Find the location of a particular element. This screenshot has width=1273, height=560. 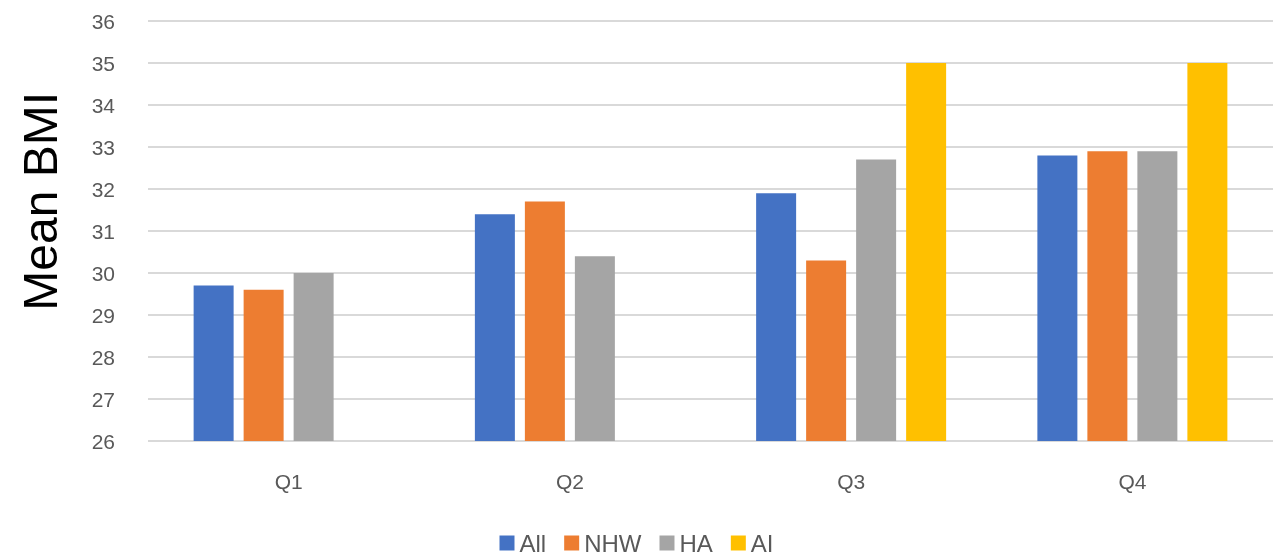

y-axis-title: Mean BMI is located at coordinates (40, 201).